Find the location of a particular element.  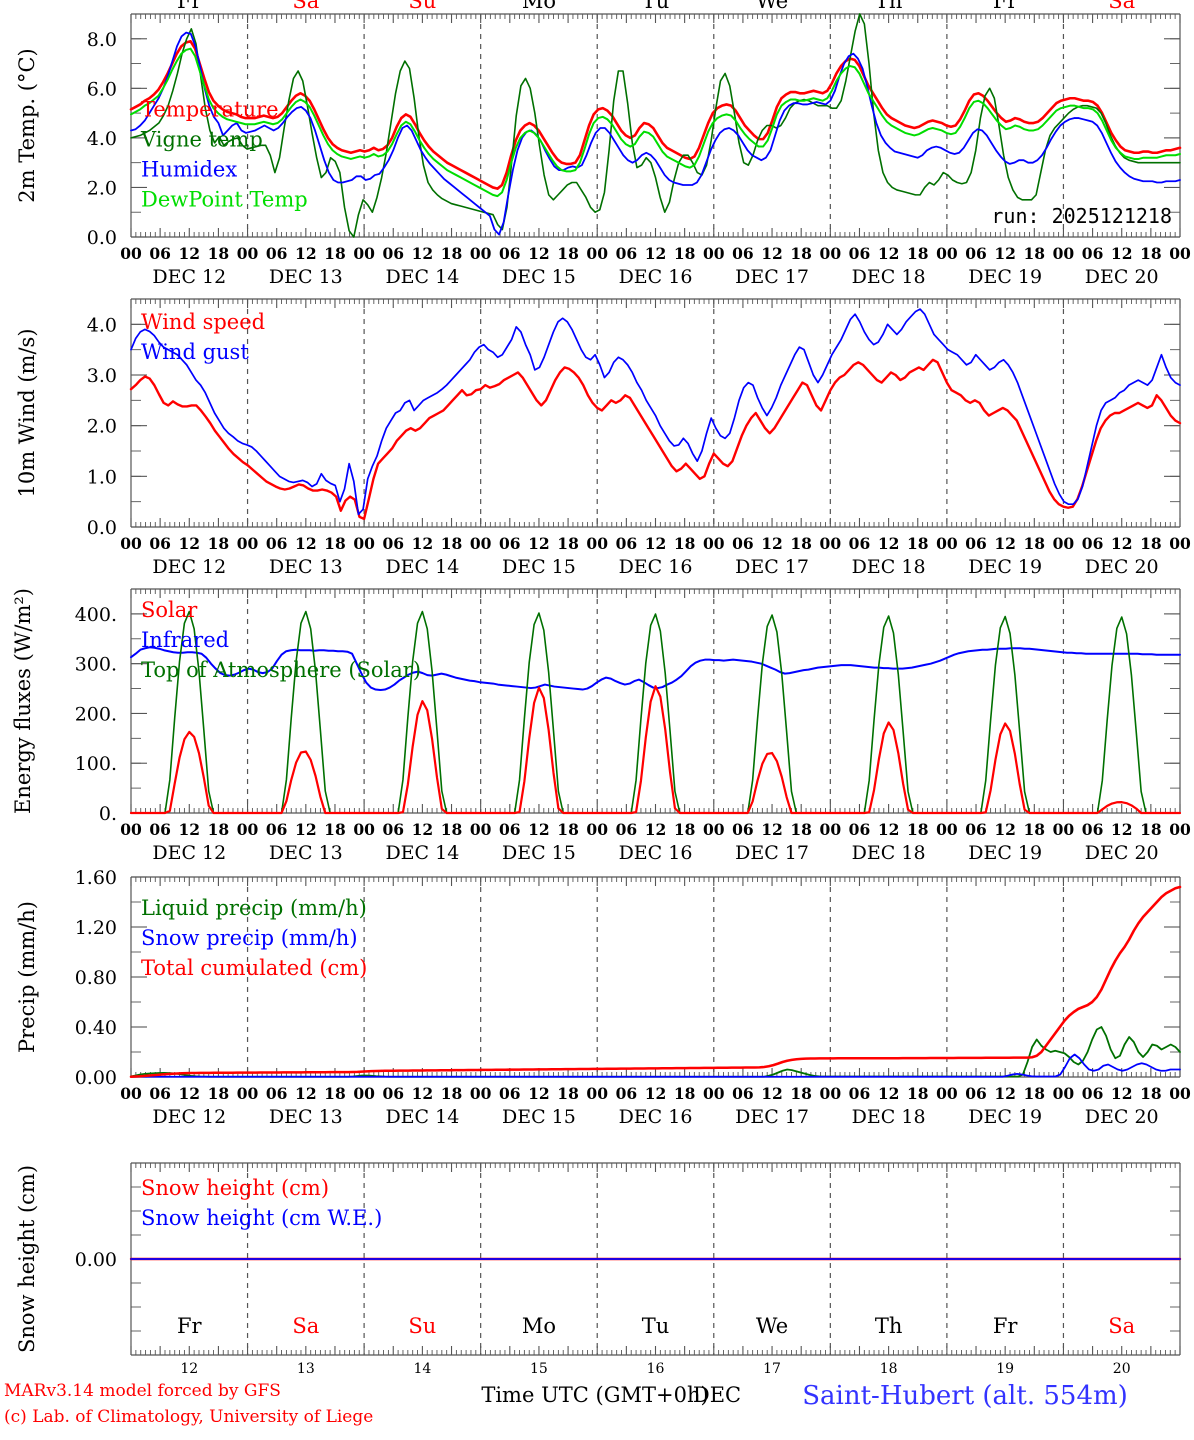

day-label: DEC 16 is located at coordinates (656, 277).